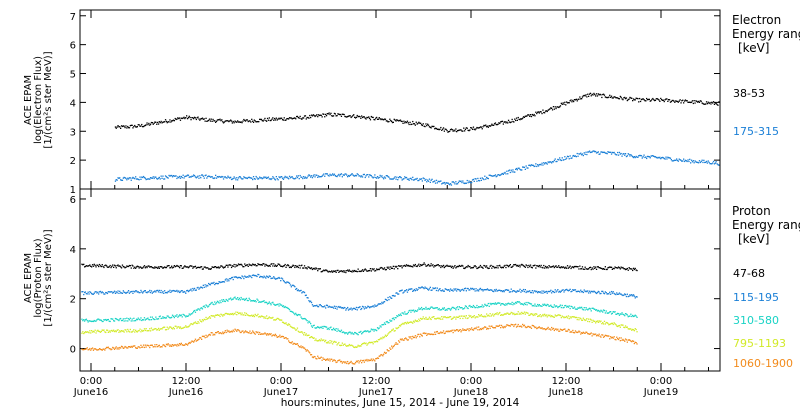 Image resolution: width=800 pixels, height=410 pixels. What do you see at coordinates (763, 363) in the screenshot?
I see `proton-legend-entry-1060-1900: 1060-1900` at bounding box center [763, 363].